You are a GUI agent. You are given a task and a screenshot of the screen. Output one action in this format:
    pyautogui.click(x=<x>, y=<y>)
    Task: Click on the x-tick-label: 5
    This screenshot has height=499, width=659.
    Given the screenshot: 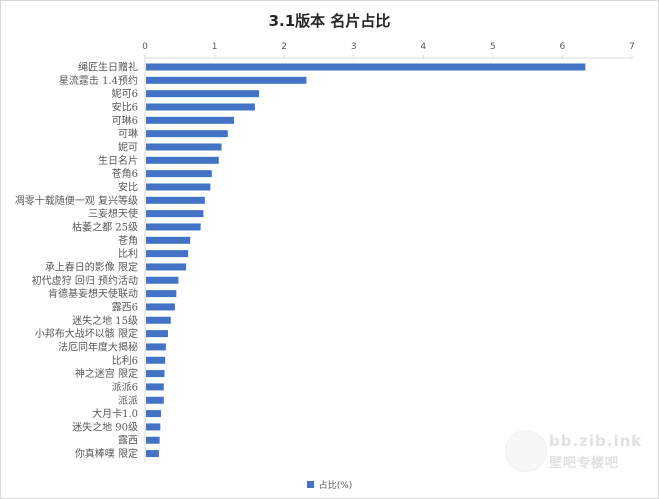 What is the action you would take?
    pyautogui.click(x=493, y=47)
    